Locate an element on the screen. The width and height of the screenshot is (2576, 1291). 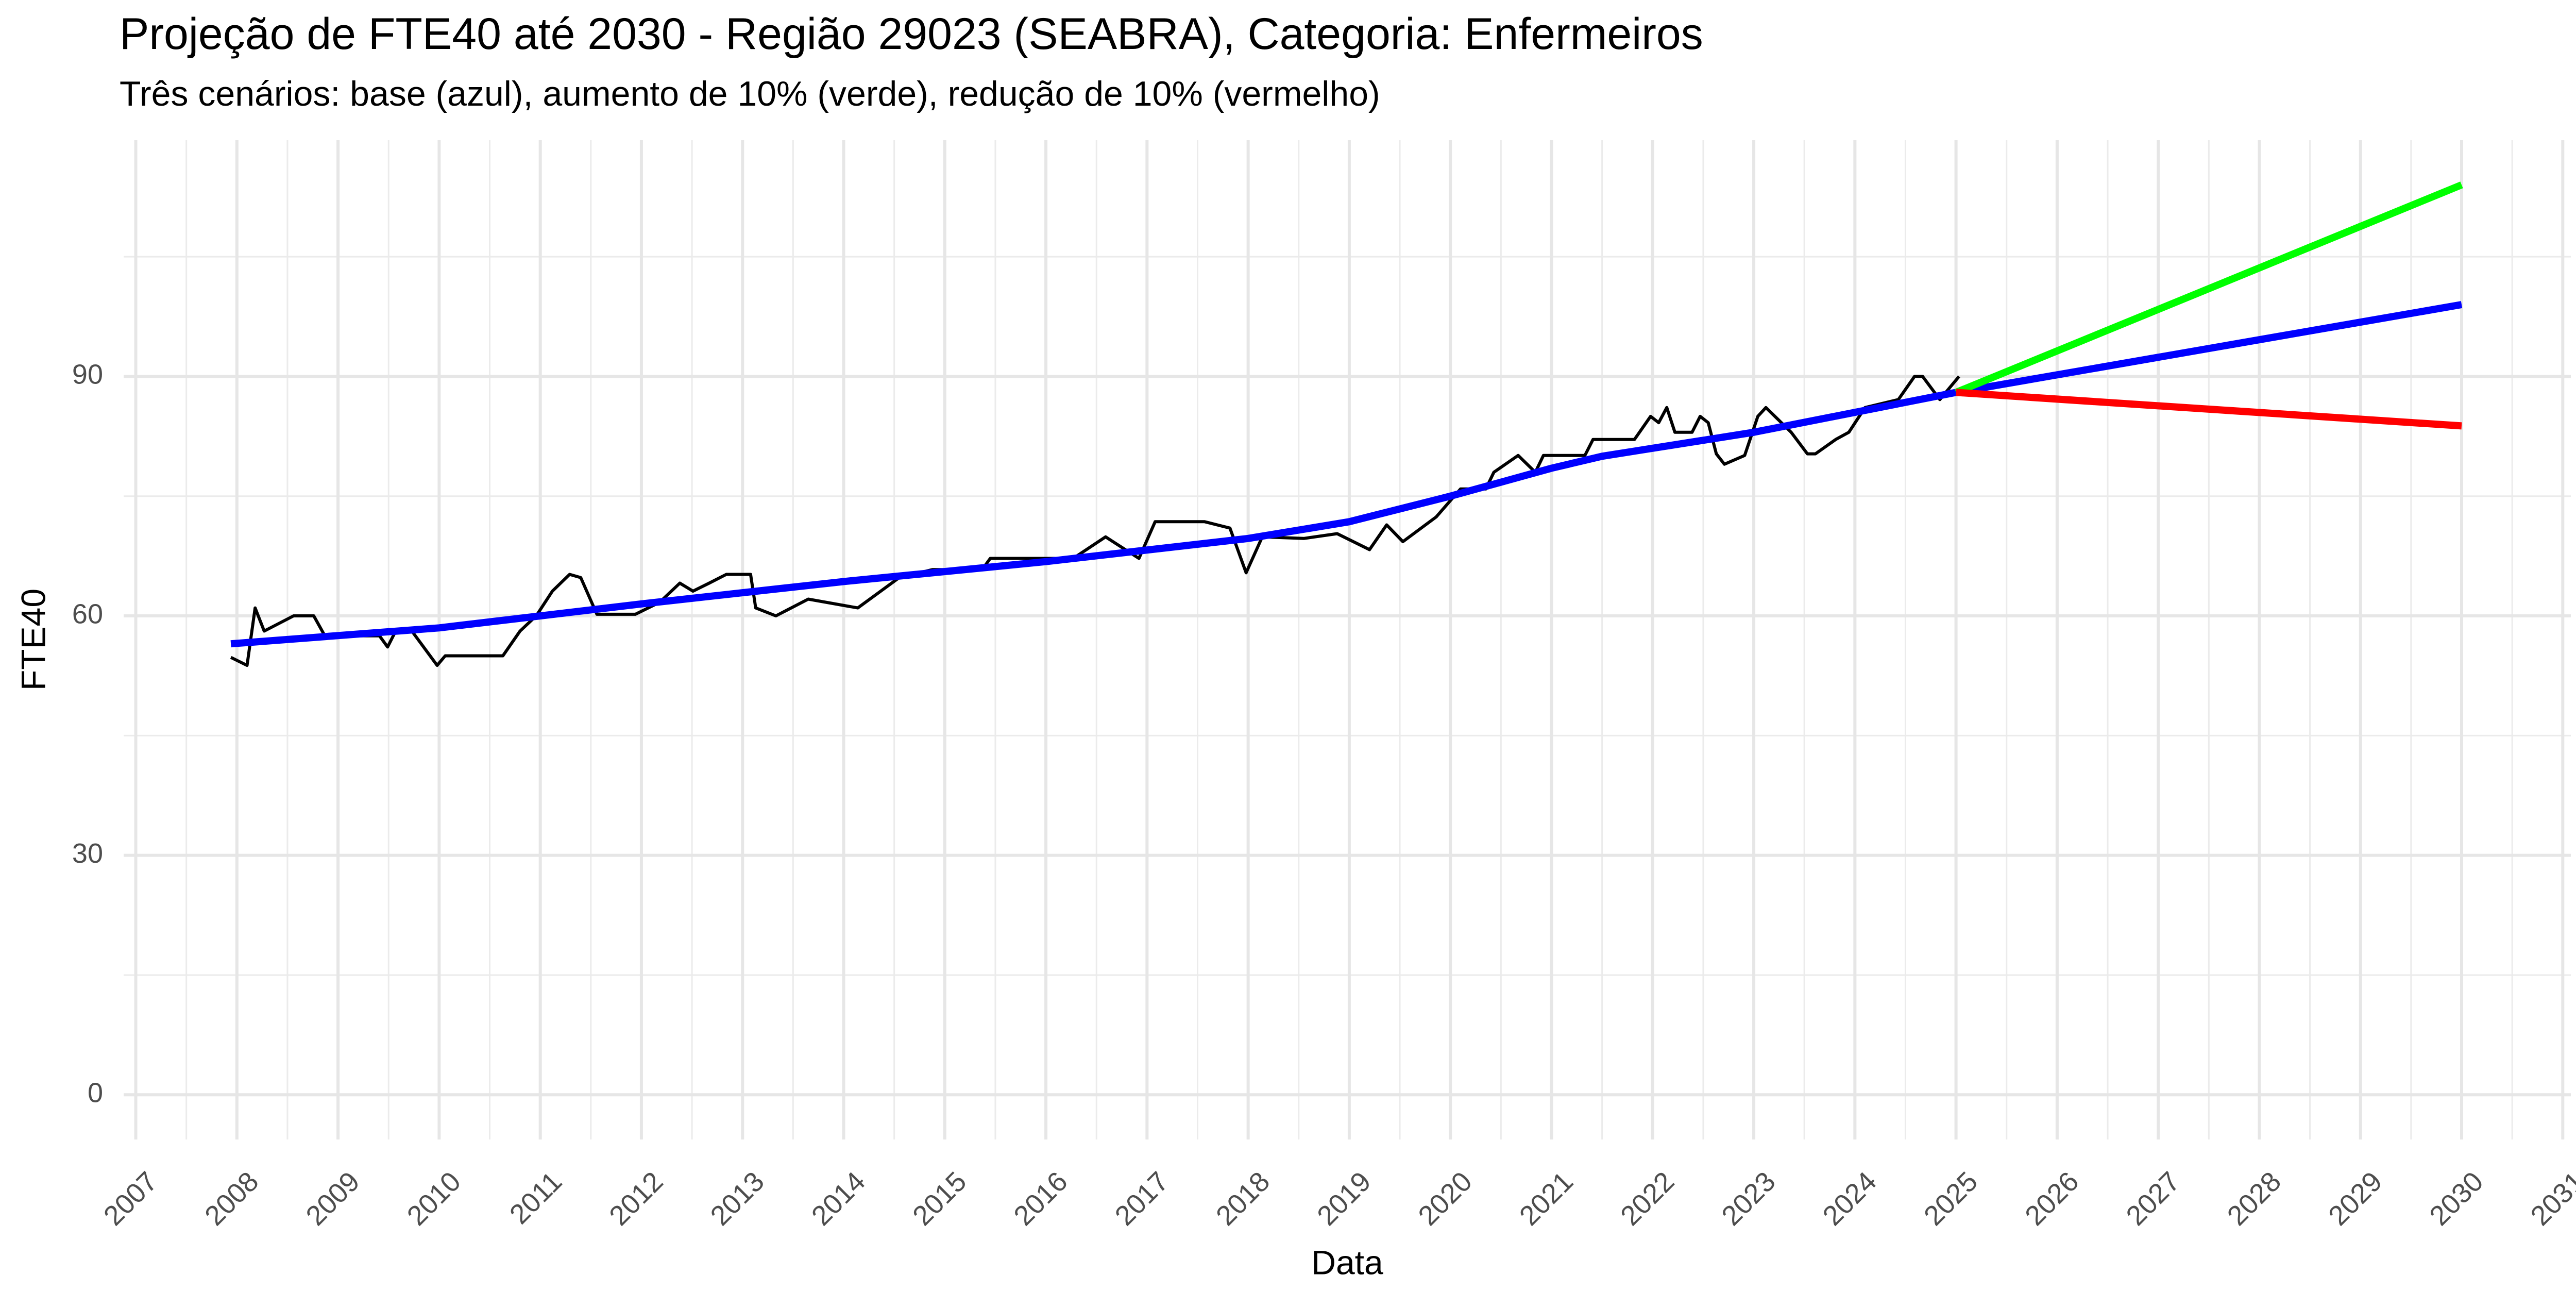
x-tick-label: 2028 is located at coordinates (2254, 1198).